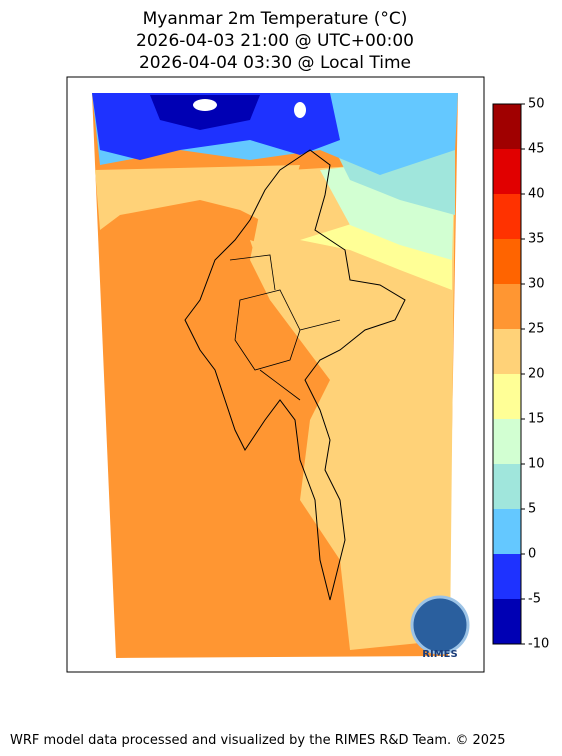 The width and height of the screenshot is (562, 756). What do you see at coordinates (536, 329) in the screenshot?
I see `colorbar-tick-label: 25` at bounding box center [536, 329].